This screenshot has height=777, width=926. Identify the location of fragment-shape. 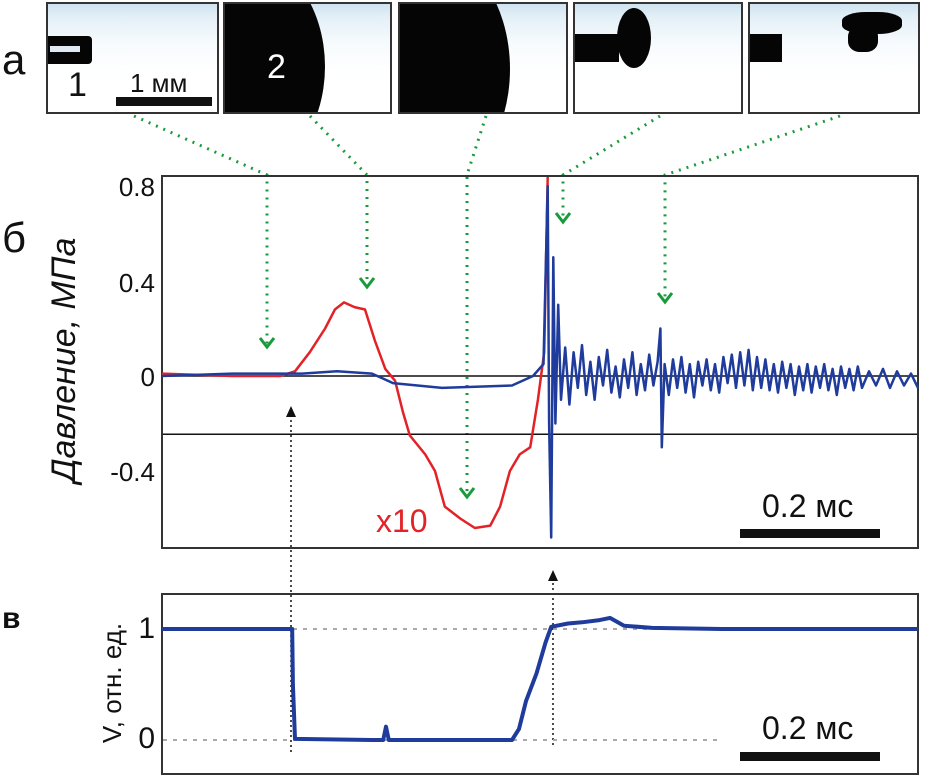
(863, 39).